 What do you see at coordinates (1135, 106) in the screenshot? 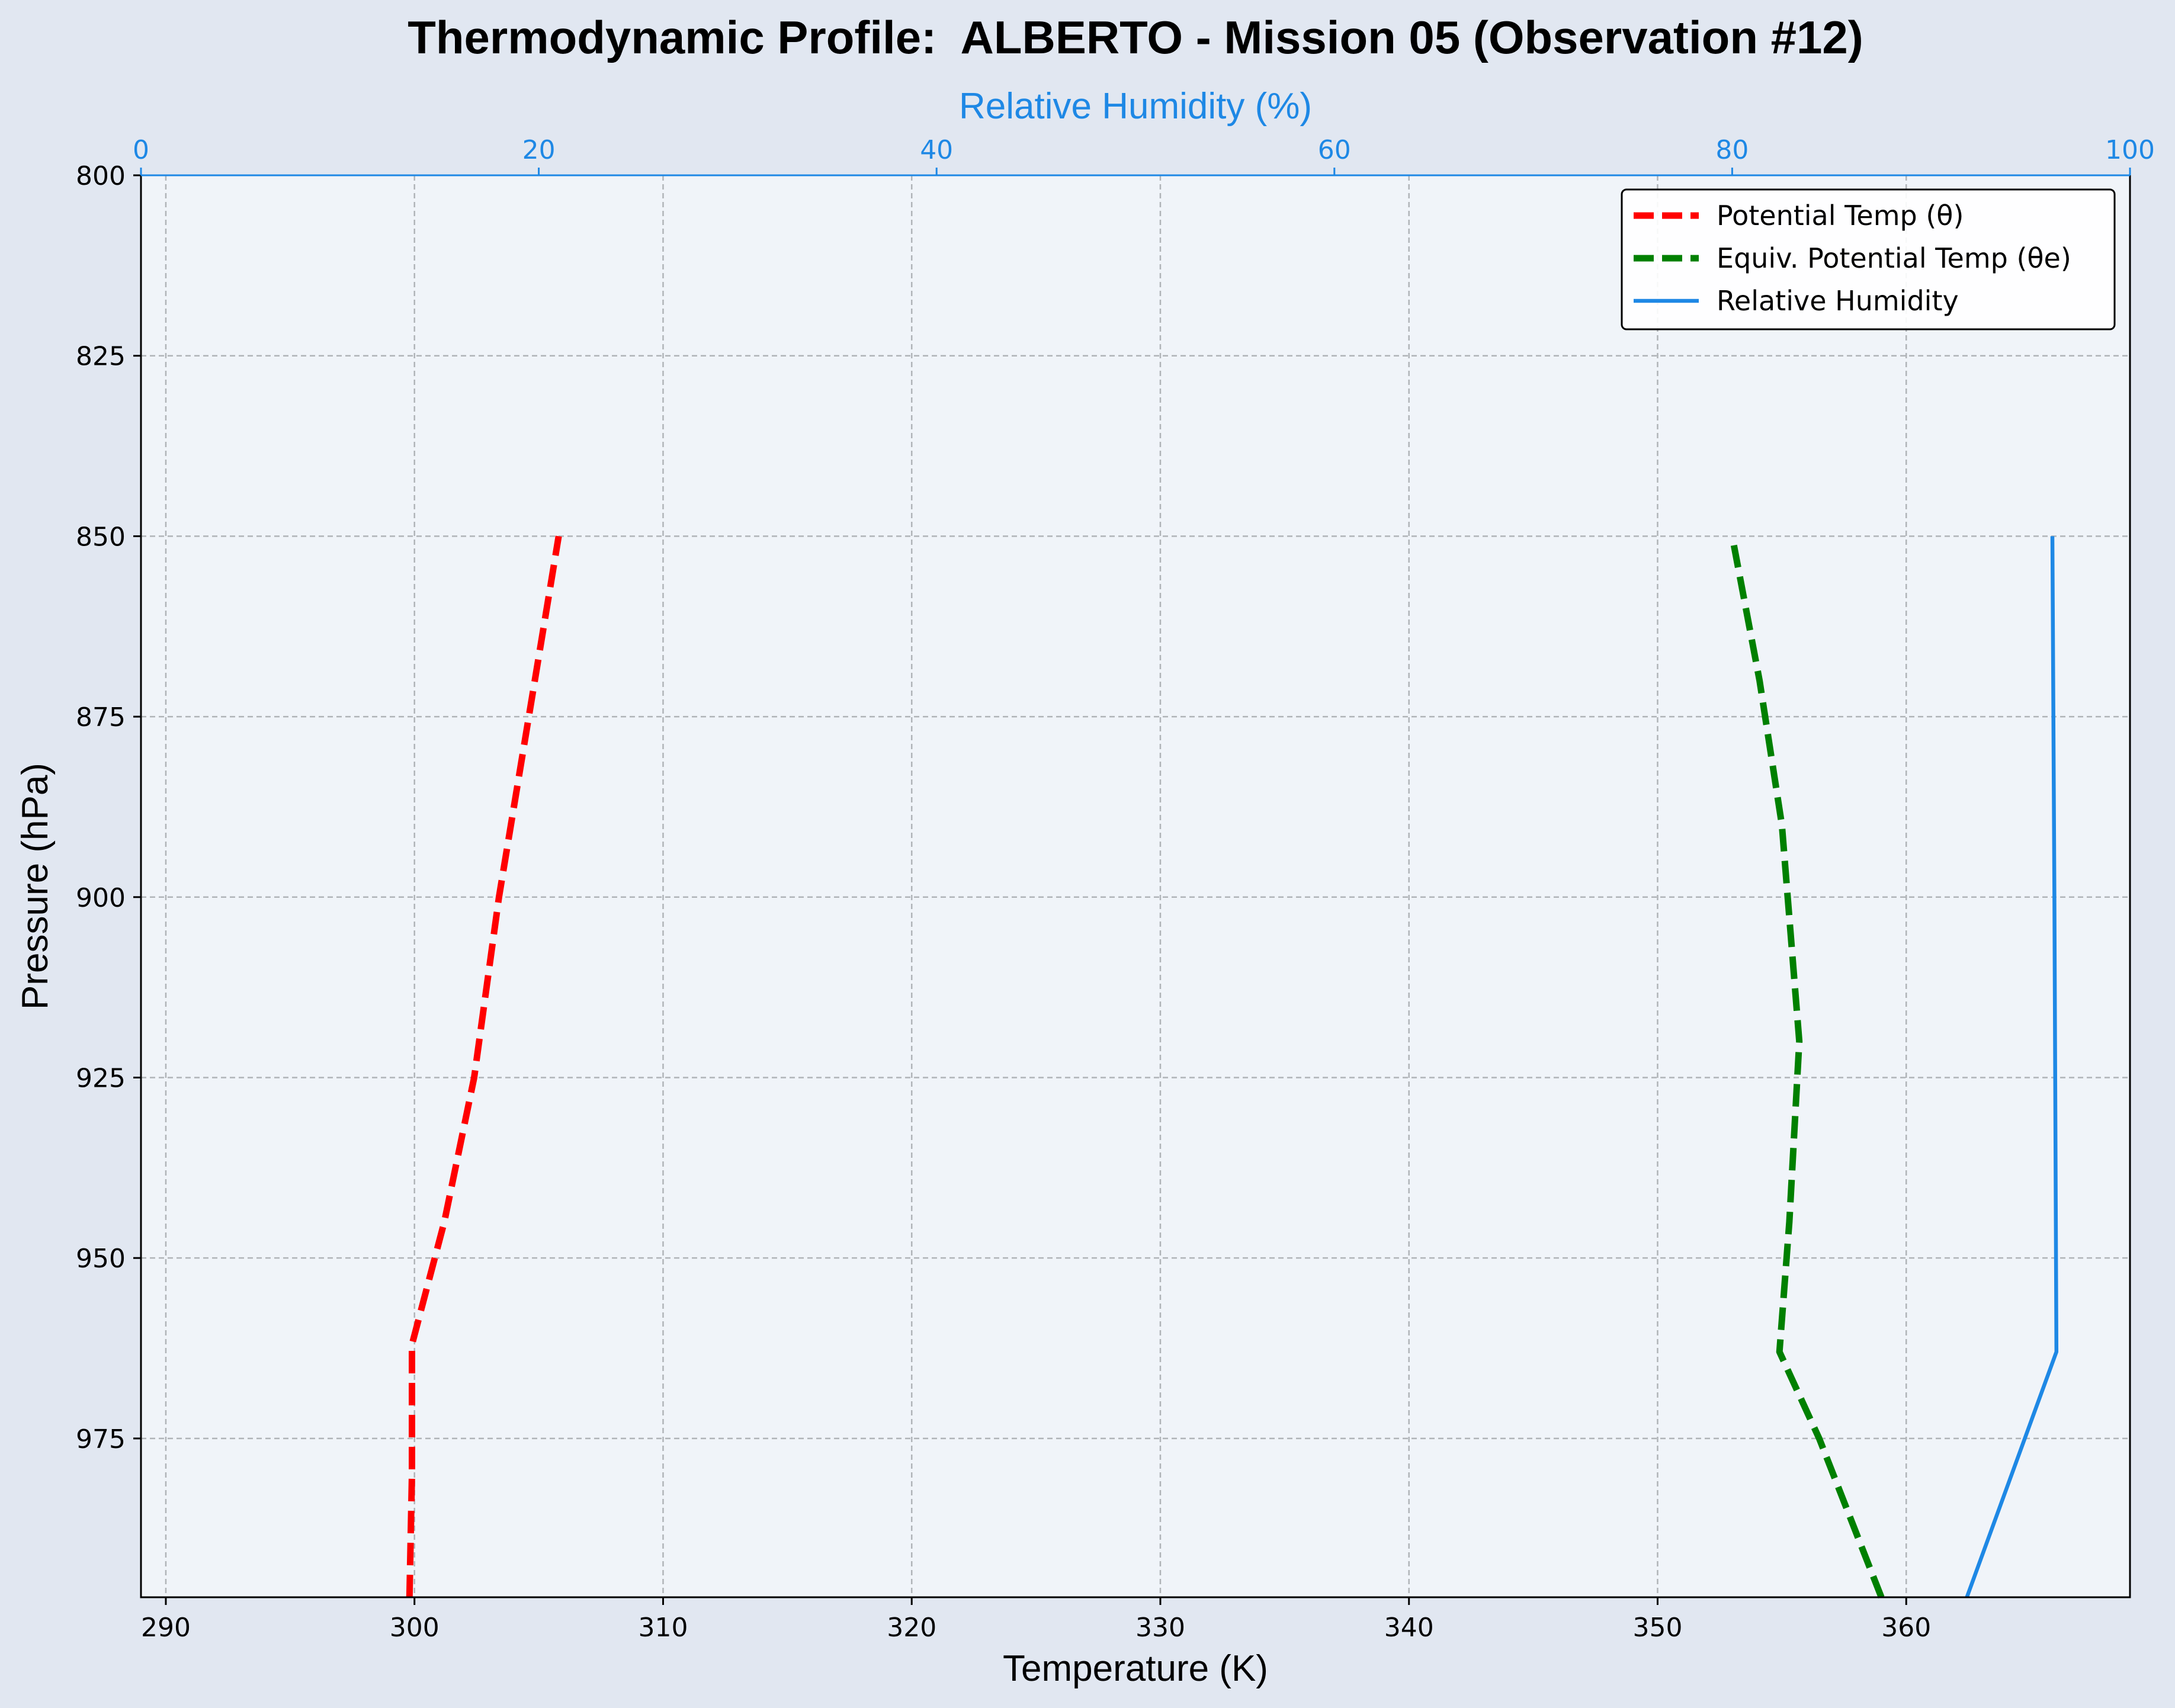
I see `humidity-axis-label: Relative Humidity (%)` at bounding box center [1135, 106].